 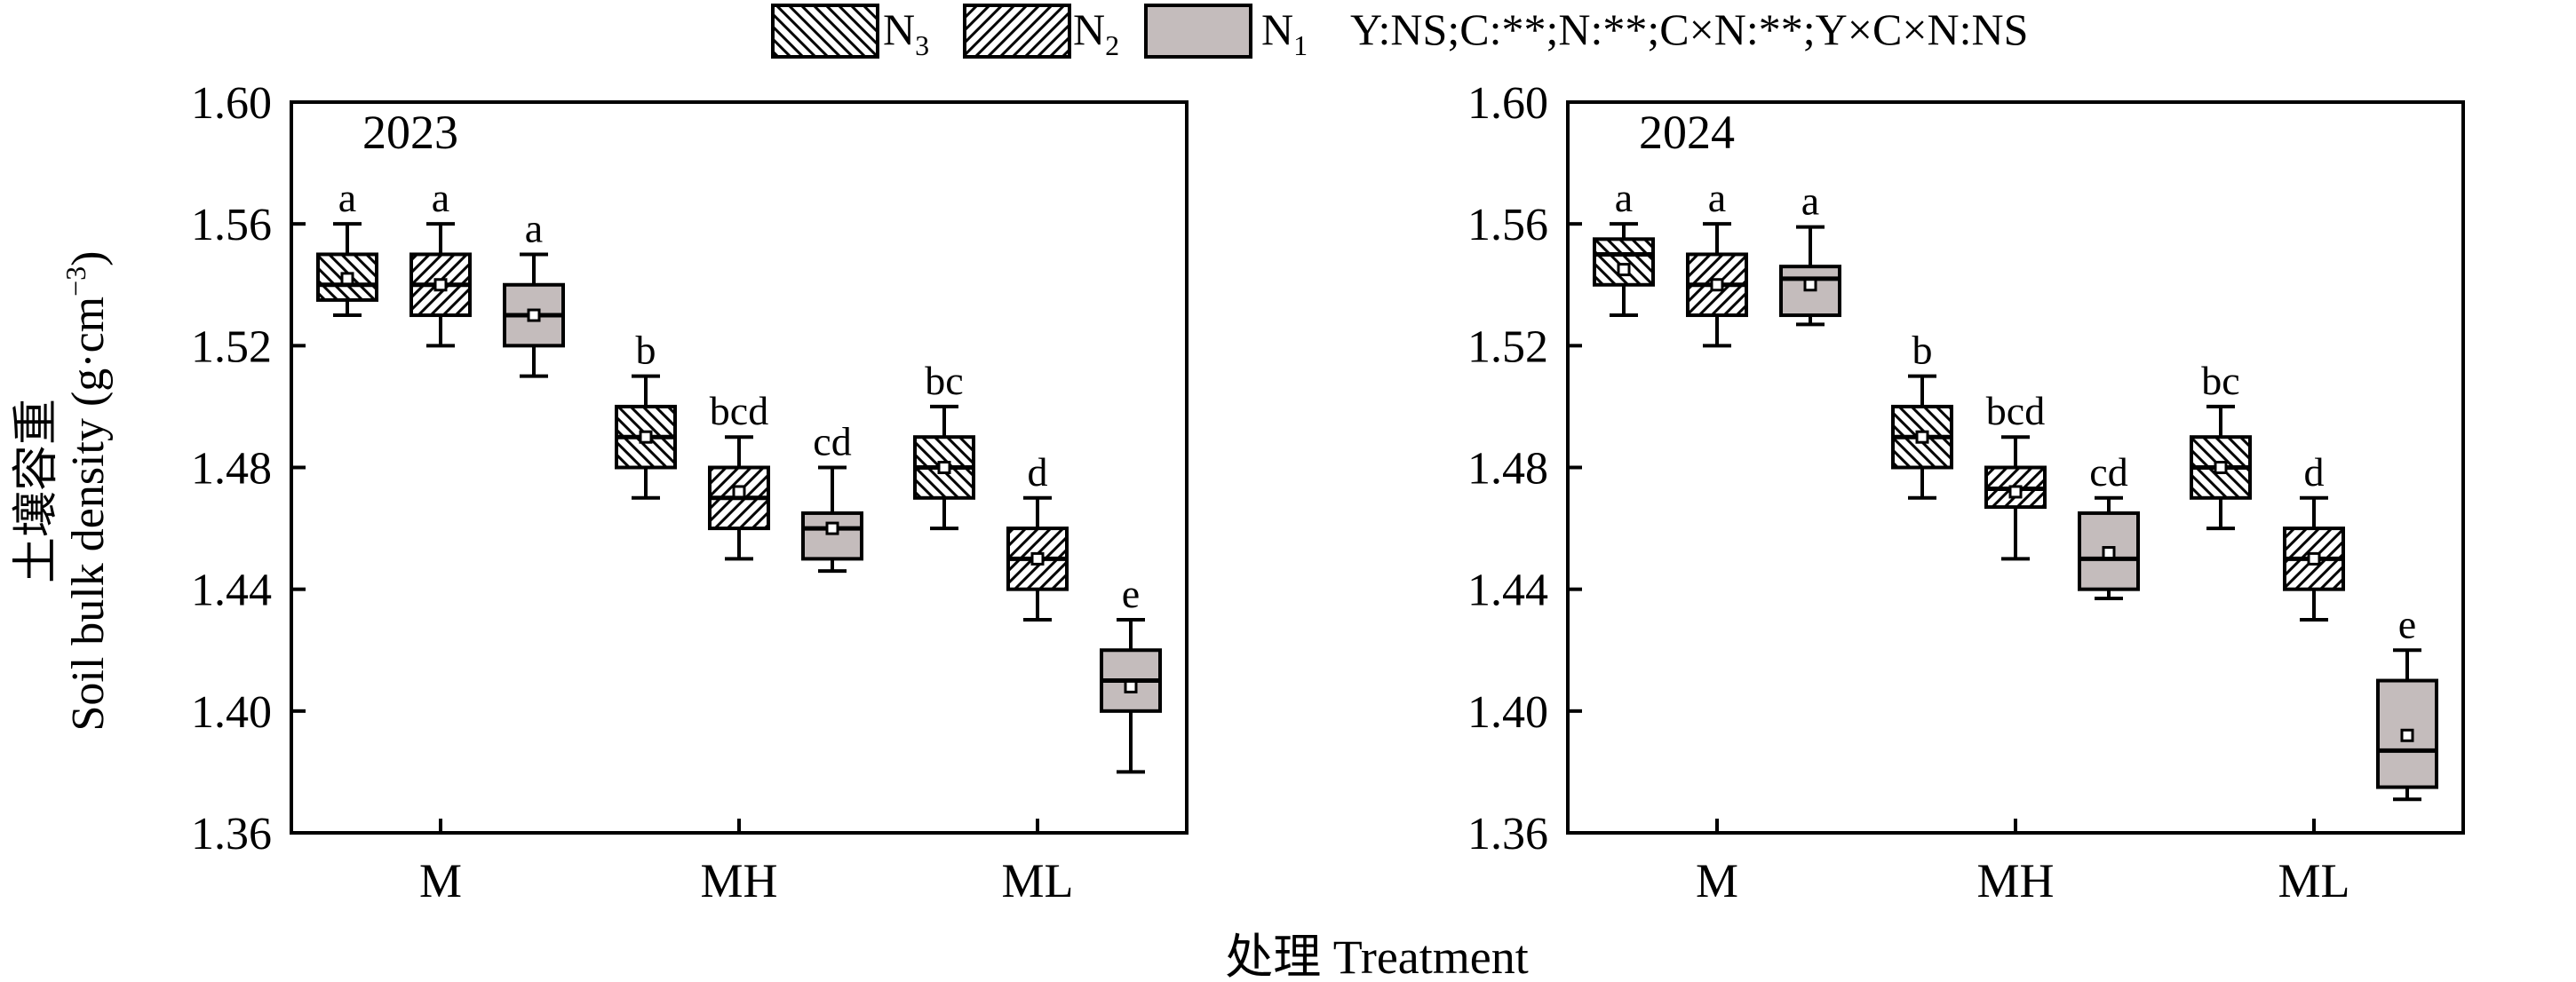 I want to click on panel-title: 2023, so click(x=410, y=132).